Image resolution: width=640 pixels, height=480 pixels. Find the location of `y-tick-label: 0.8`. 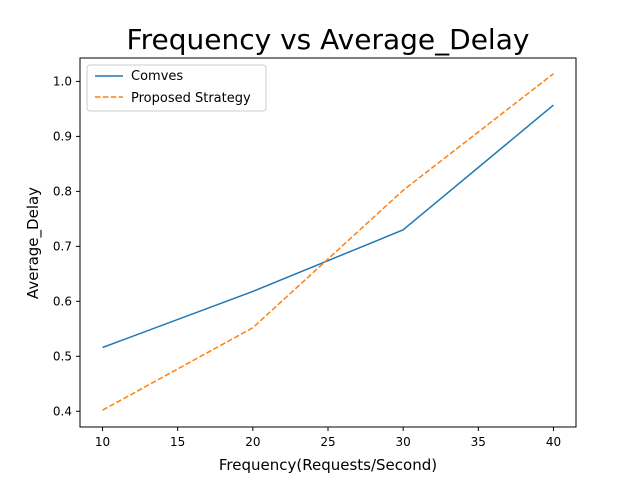

y-tick-label: 0.8 is located at coordinates (62, 191).